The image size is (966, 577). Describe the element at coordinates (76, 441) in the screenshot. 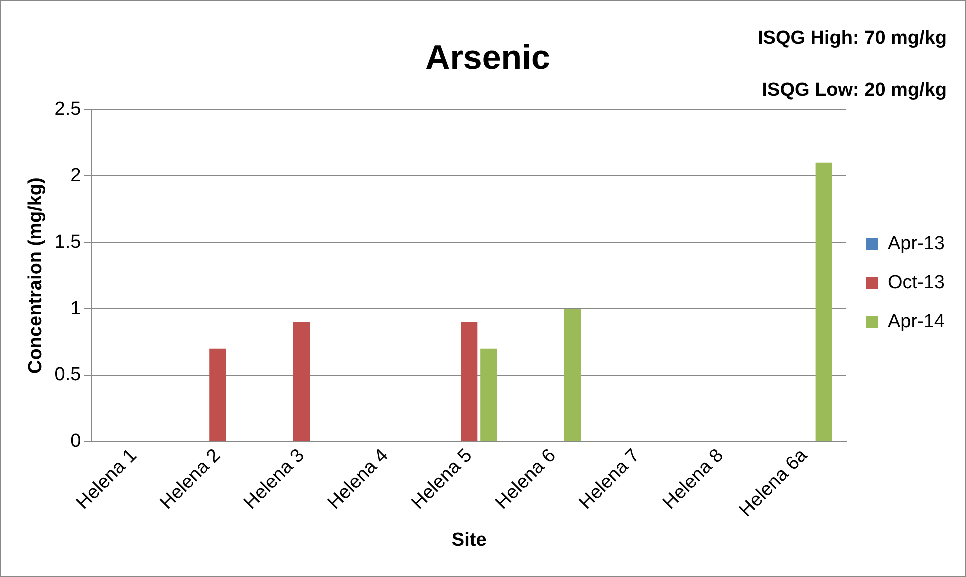

I see `y-tick-label: 0` at that location.